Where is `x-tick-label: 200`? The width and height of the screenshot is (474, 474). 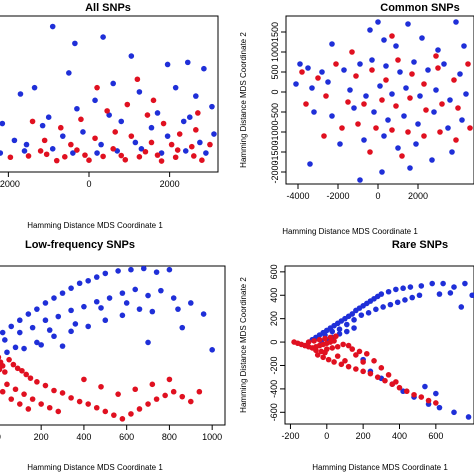 x-tick-label: 200 is located at coordinates (41, 437).